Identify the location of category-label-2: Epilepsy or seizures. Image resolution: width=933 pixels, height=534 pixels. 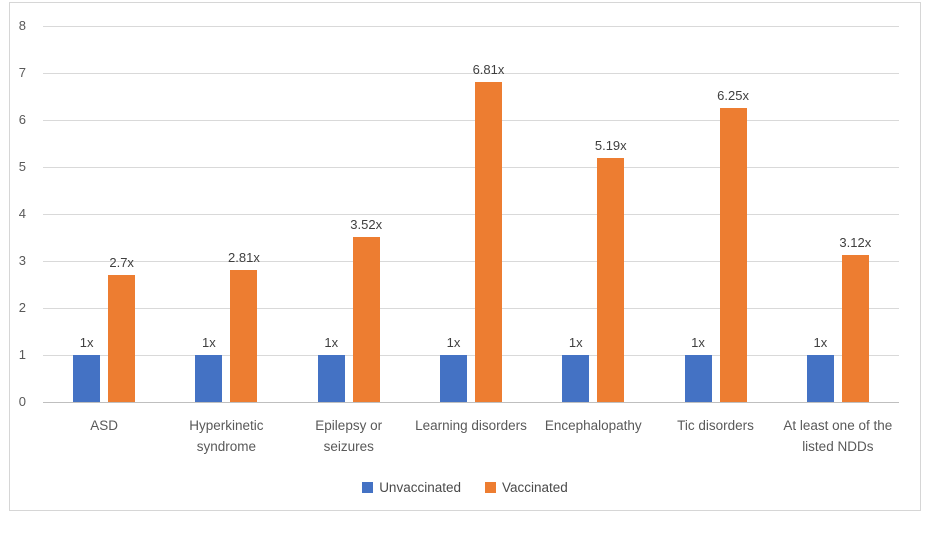
(349, 436).